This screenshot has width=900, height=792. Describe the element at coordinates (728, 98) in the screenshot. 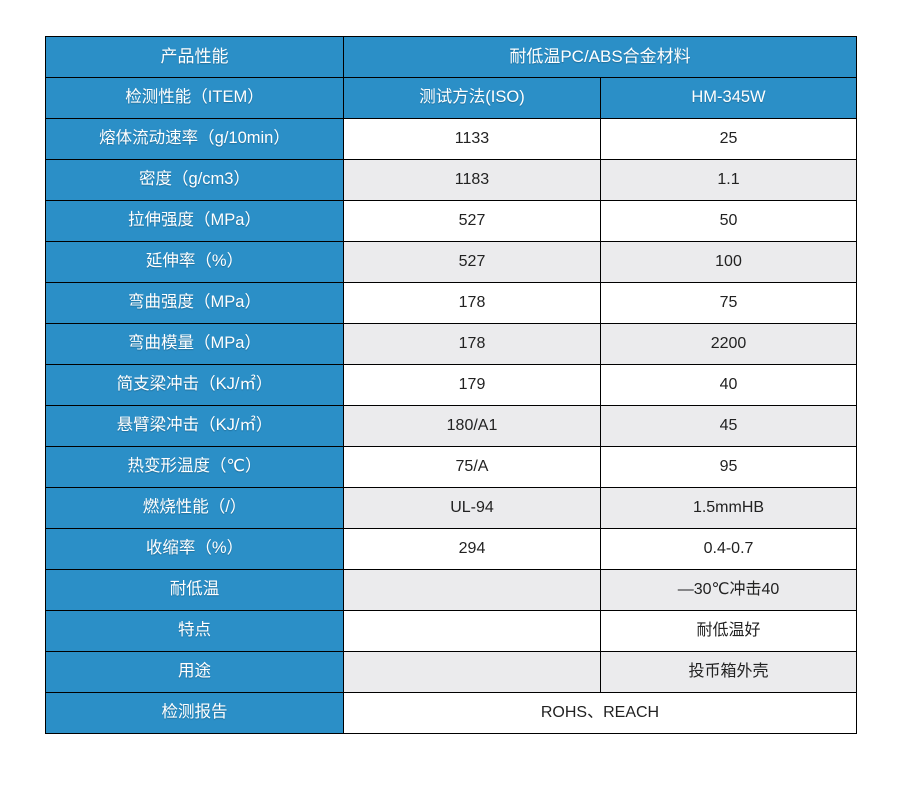

I see `column-header-value: HM-345W` at that location.